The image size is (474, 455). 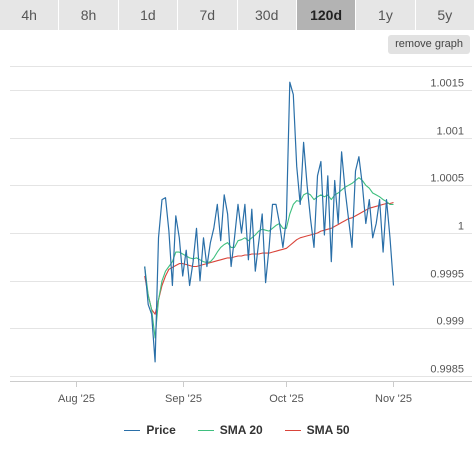 I want to click on tab-1y: 1y, so click(x=386, y=15).